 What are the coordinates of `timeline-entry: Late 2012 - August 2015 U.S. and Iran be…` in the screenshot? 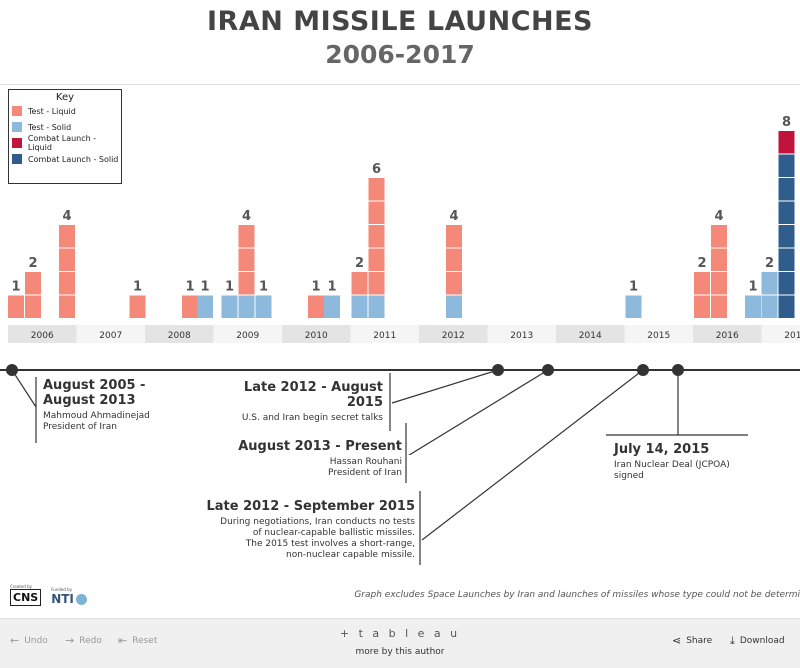 It's located at (306, 402).